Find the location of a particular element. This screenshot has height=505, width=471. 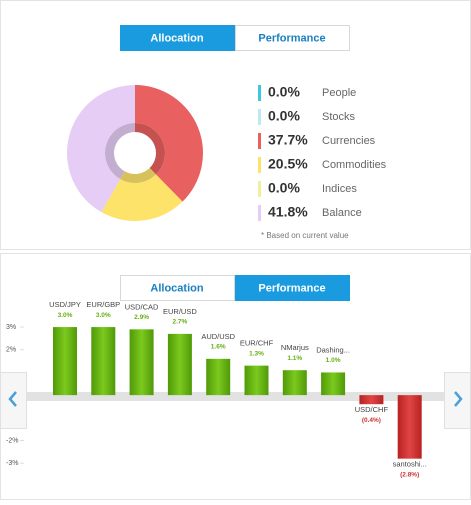

legend-label: Indices is located at coordinates (339, 189).